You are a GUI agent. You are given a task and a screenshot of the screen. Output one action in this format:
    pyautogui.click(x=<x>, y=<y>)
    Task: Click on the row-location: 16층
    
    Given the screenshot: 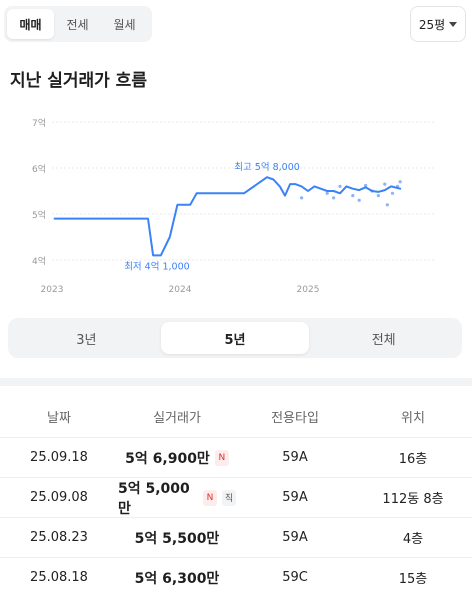 What is the action you would take?
    pyautogui.click(x=413, y=459)
    